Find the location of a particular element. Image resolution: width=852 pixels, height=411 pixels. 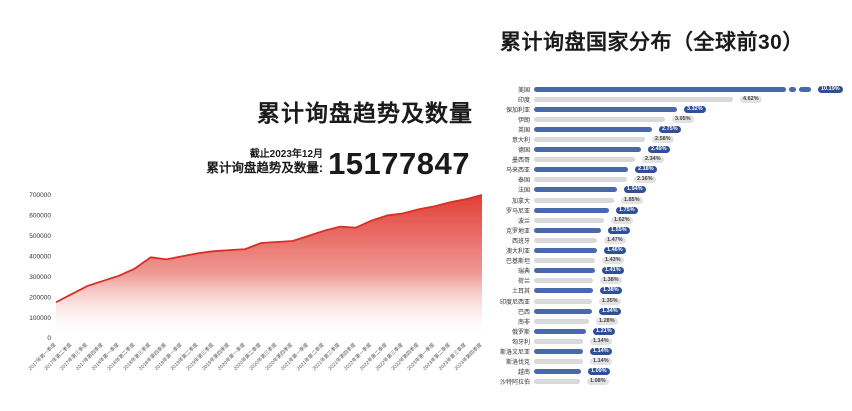

value-badge: 1.35% is located at coordinates (610, 301).